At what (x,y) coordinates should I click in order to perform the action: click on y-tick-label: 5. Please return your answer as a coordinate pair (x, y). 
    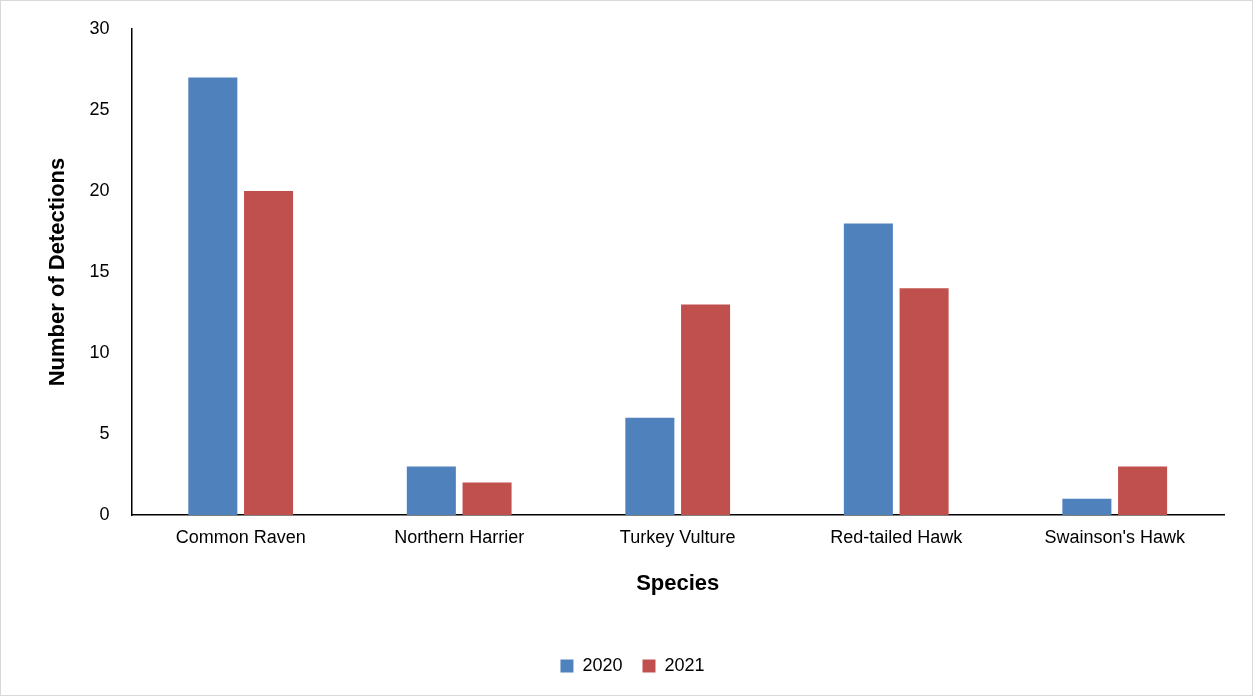
    Looking at the image, I should click on (104, 432).